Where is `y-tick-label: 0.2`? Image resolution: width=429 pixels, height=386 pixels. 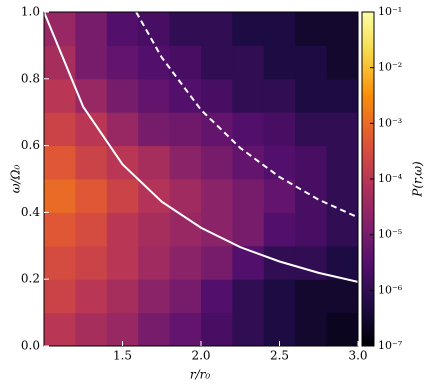 y-tick-label: 0.2 is located at coordinates (30, 279).